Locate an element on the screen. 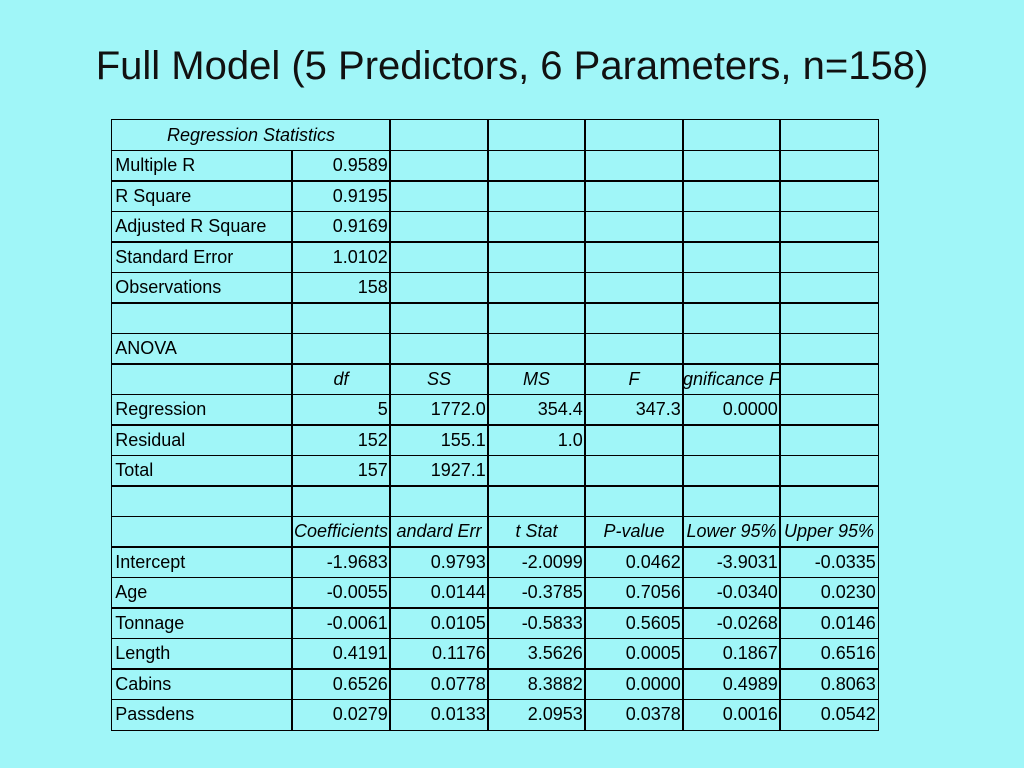 Image resolution: width=1024 pixels, height=768 pixels. table-cell: -0.0061 is located at coordinates (341, 623).